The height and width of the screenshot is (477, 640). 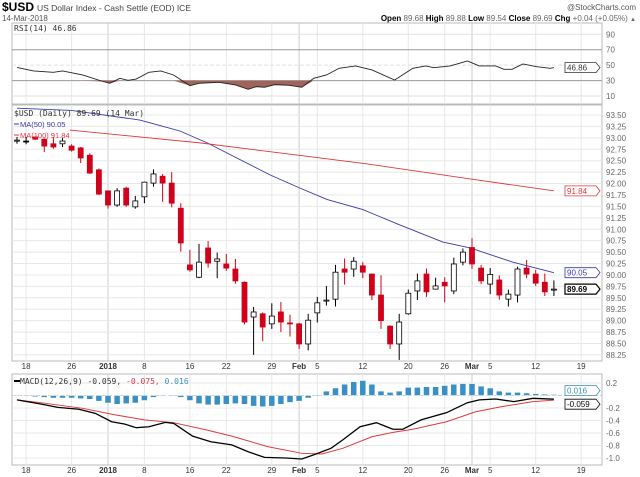 What do you see at coordinates (577, 68) in the screenshot?
I see `value-tag-label: 46.86` at bounding box center [577, 68].